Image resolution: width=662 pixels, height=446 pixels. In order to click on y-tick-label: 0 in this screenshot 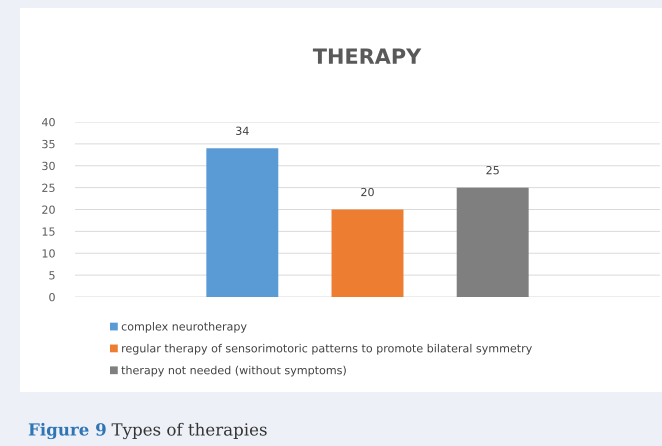, I will do `click(52, 297)`.